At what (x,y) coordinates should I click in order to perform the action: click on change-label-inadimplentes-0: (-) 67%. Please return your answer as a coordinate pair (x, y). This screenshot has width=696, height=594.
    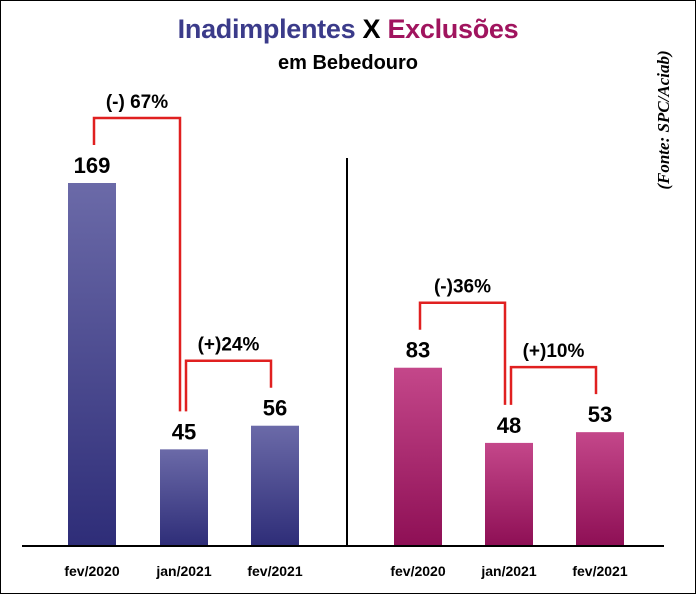
    Looking at the image, I should click on (137, 102).